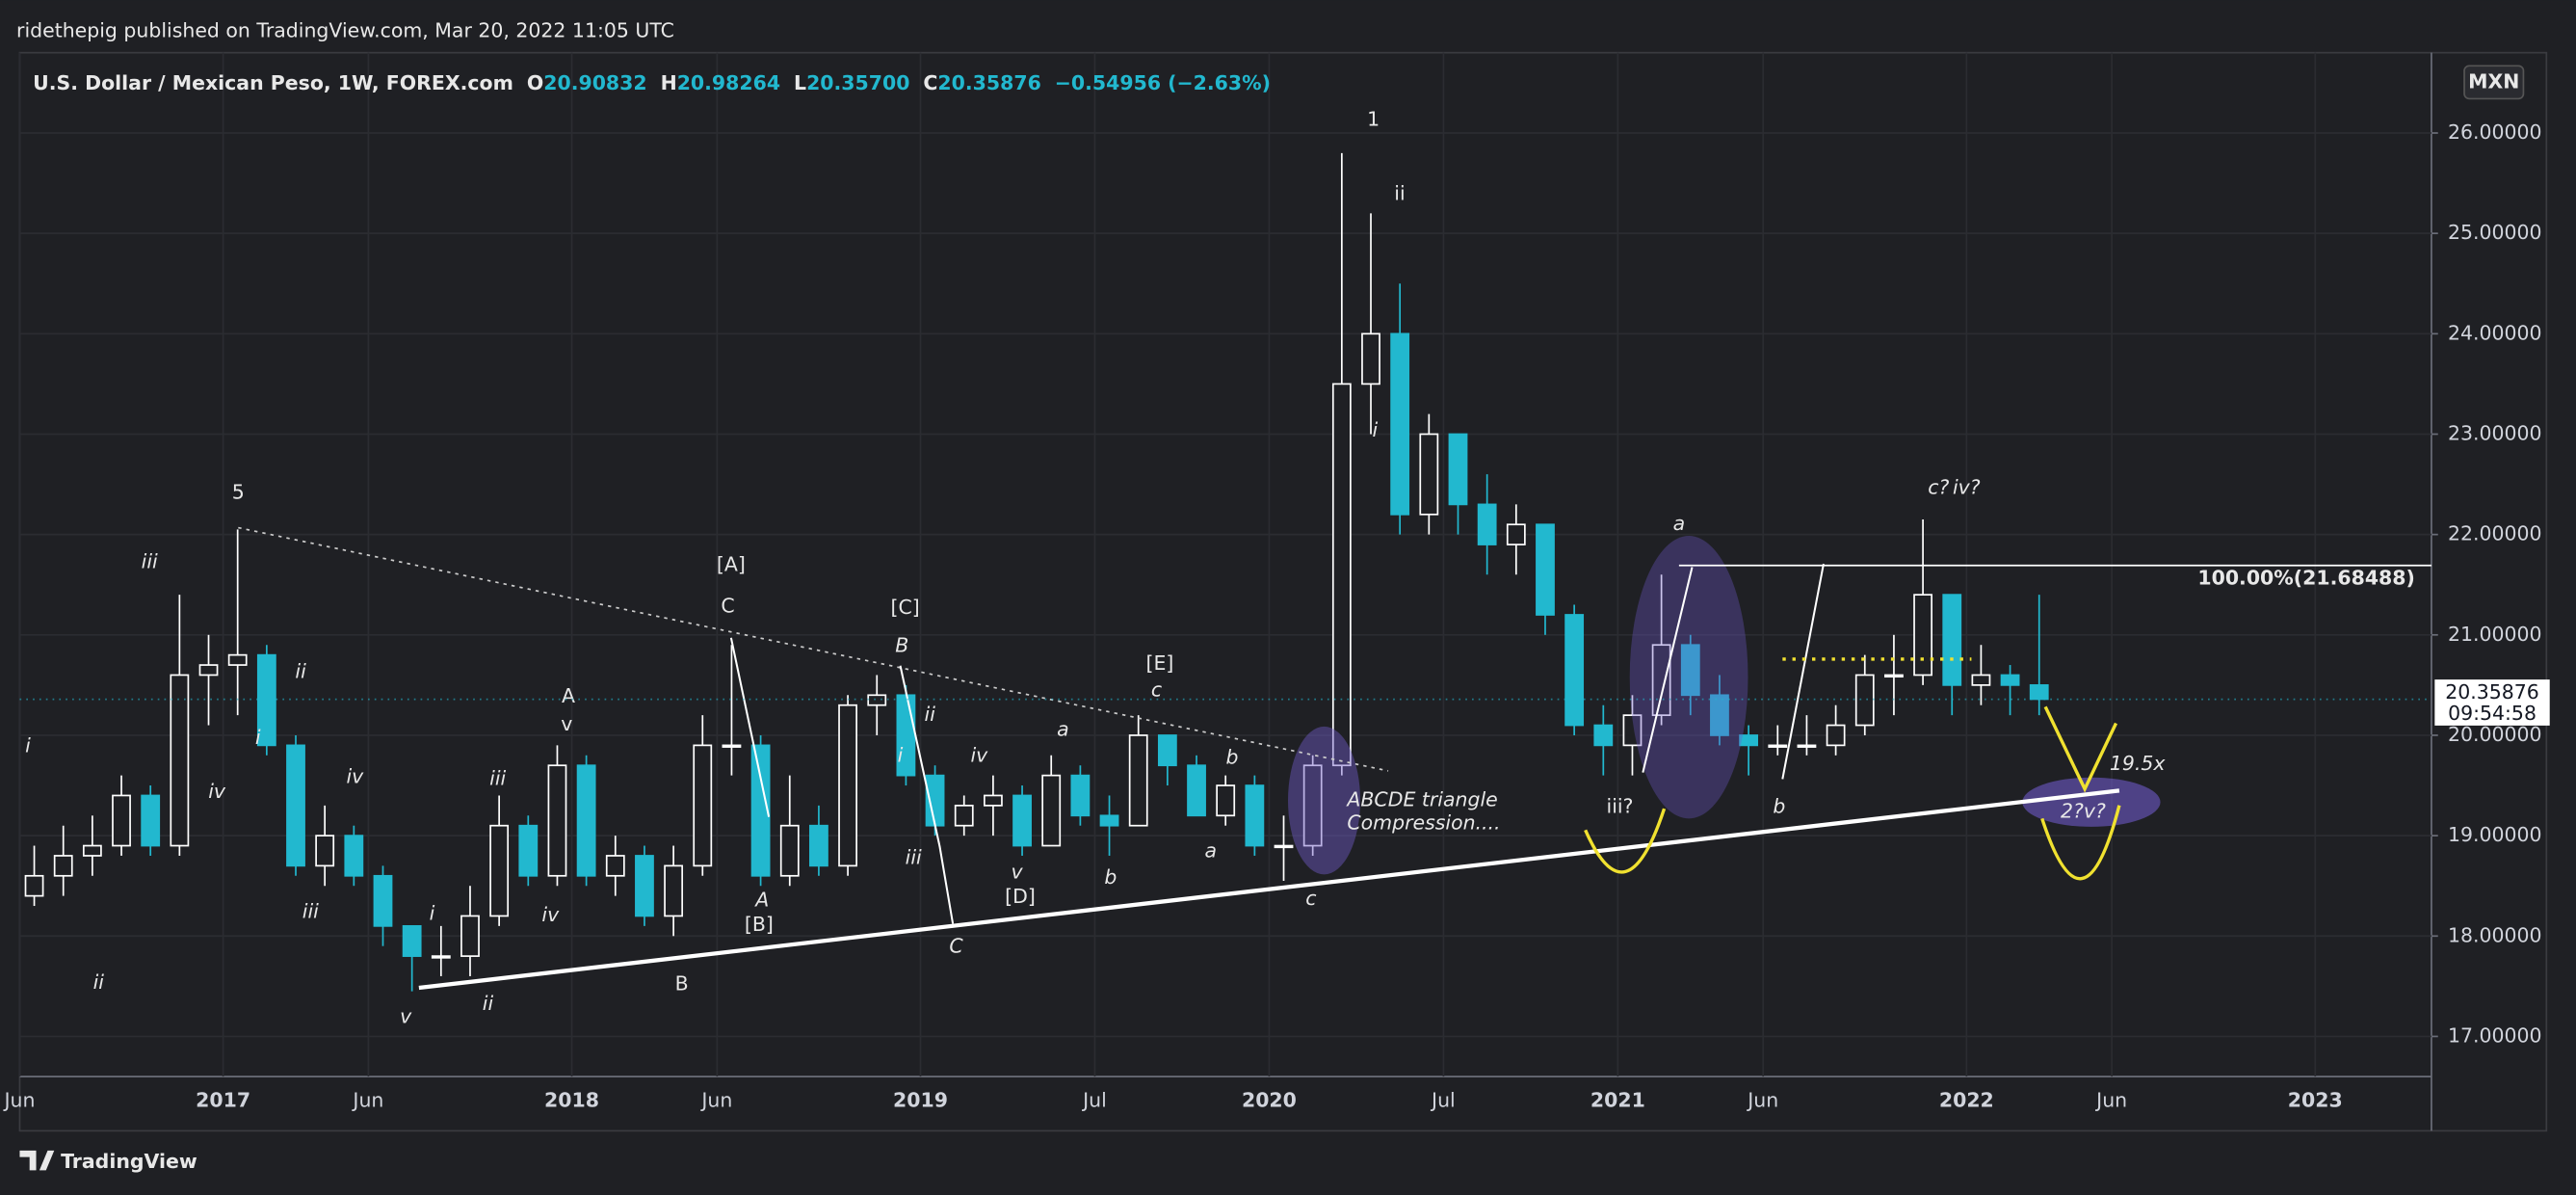  What do you see at coordinates (1443, 1100) in the screenshot?
I see `x-tick-label: Jul` at bounding box center [1443, 1100].